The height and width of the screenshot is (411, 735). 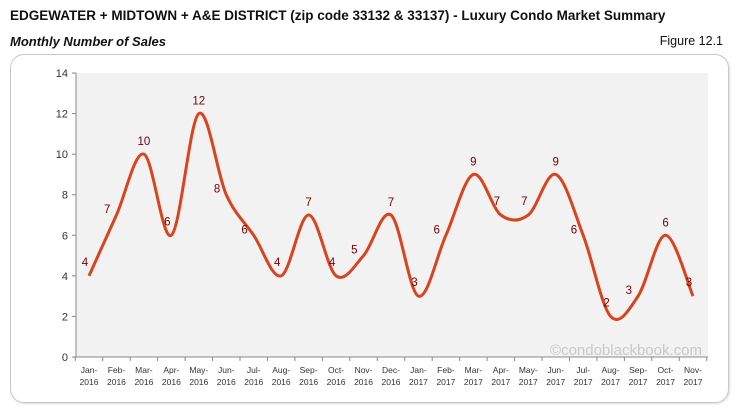 I want to click on data-label: 10, so click(x=144, y=142).